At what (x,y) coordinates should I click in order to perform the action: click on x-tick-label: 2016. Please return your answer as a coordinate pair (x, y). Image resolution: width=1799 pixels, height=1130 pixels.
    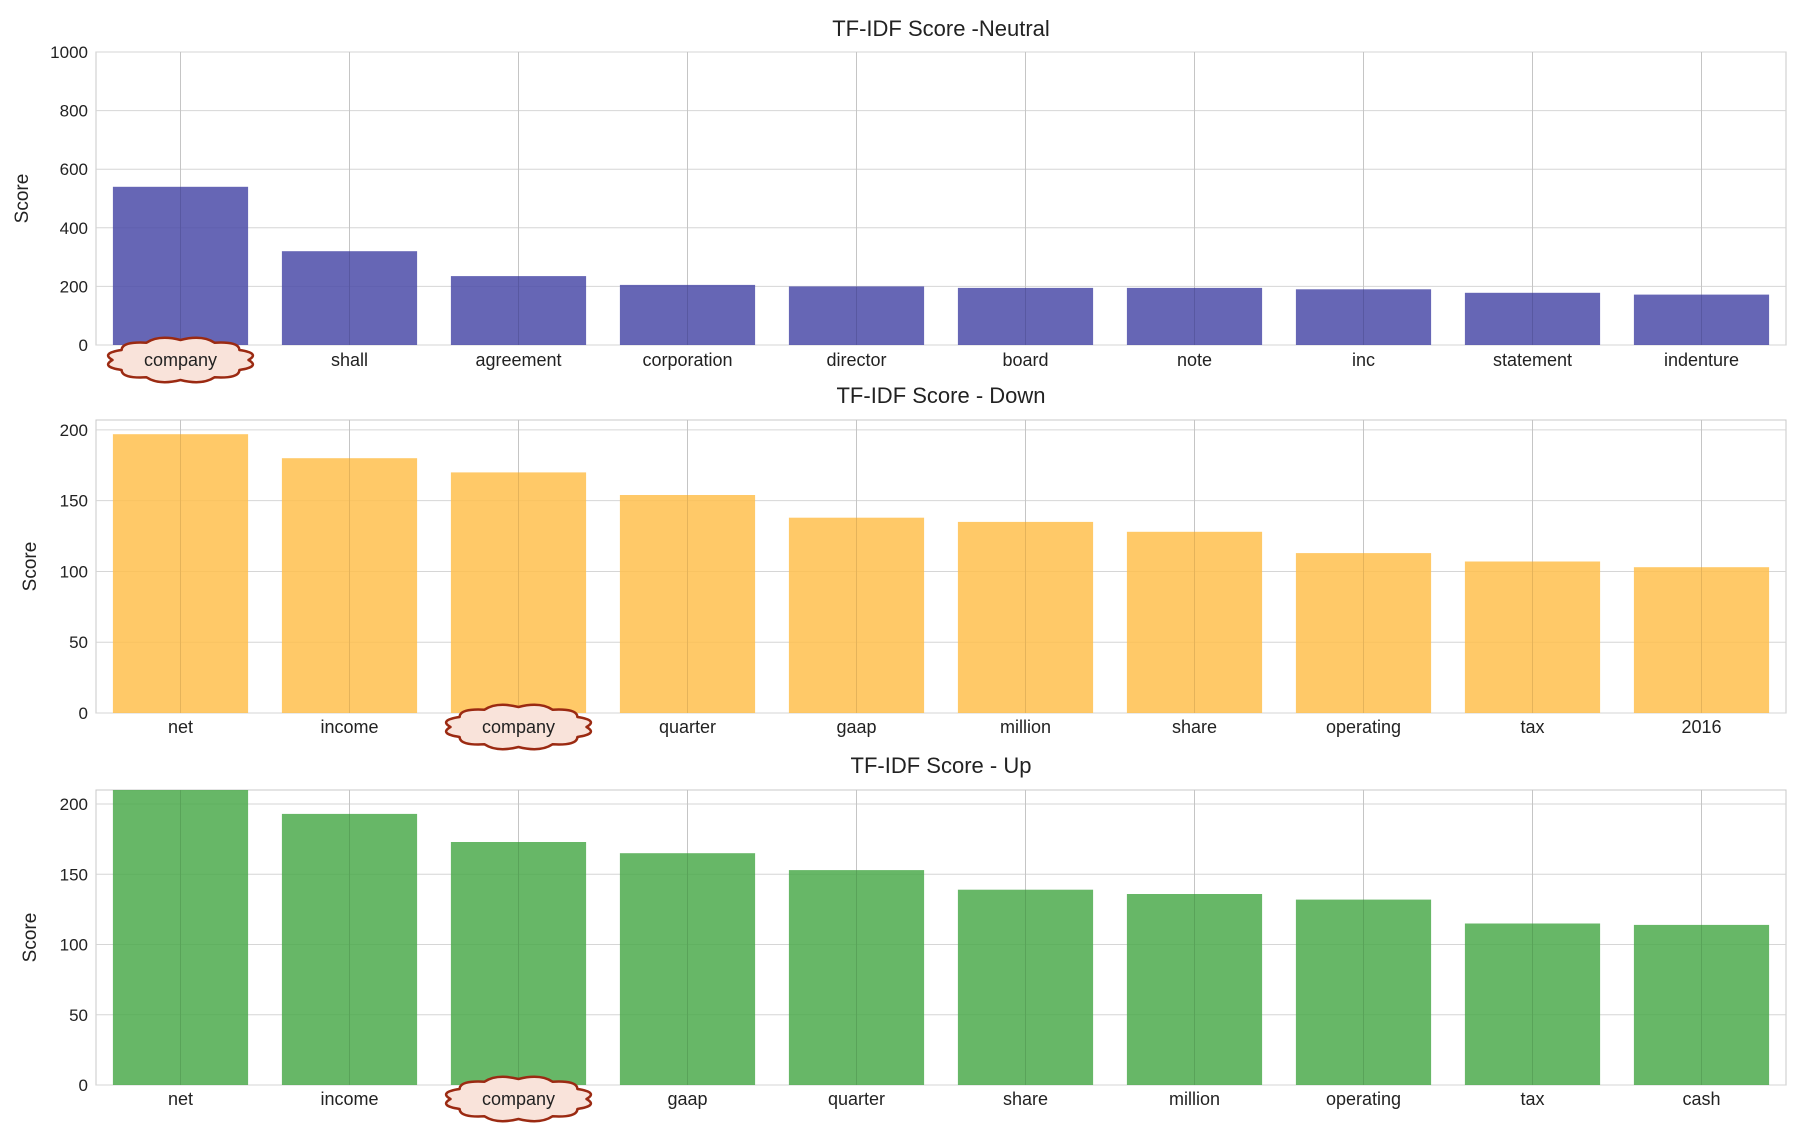
    Looking at the image, I should click on (1701, 727).